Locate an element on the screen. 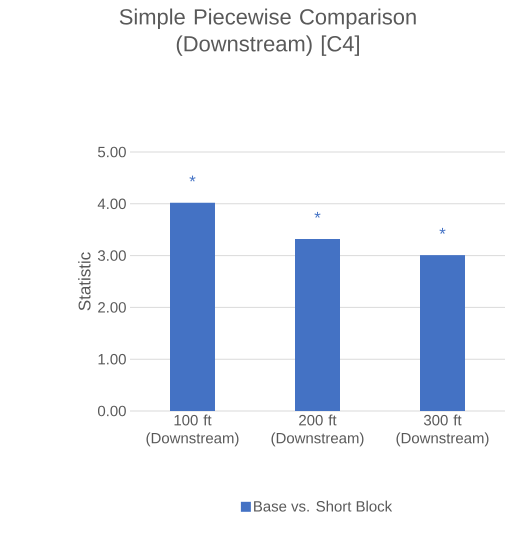 Image resolution: width=519 pixels, height=533 pixels. y-axis-title: Statistic is located at coordinates (84, 281).